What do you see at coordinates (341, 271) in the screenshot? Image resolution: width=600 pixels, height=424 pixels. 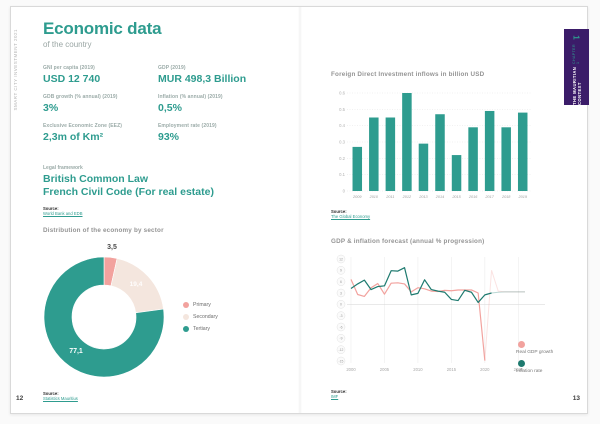 I see `svg-text: 9` at bounding box center [341, 271].